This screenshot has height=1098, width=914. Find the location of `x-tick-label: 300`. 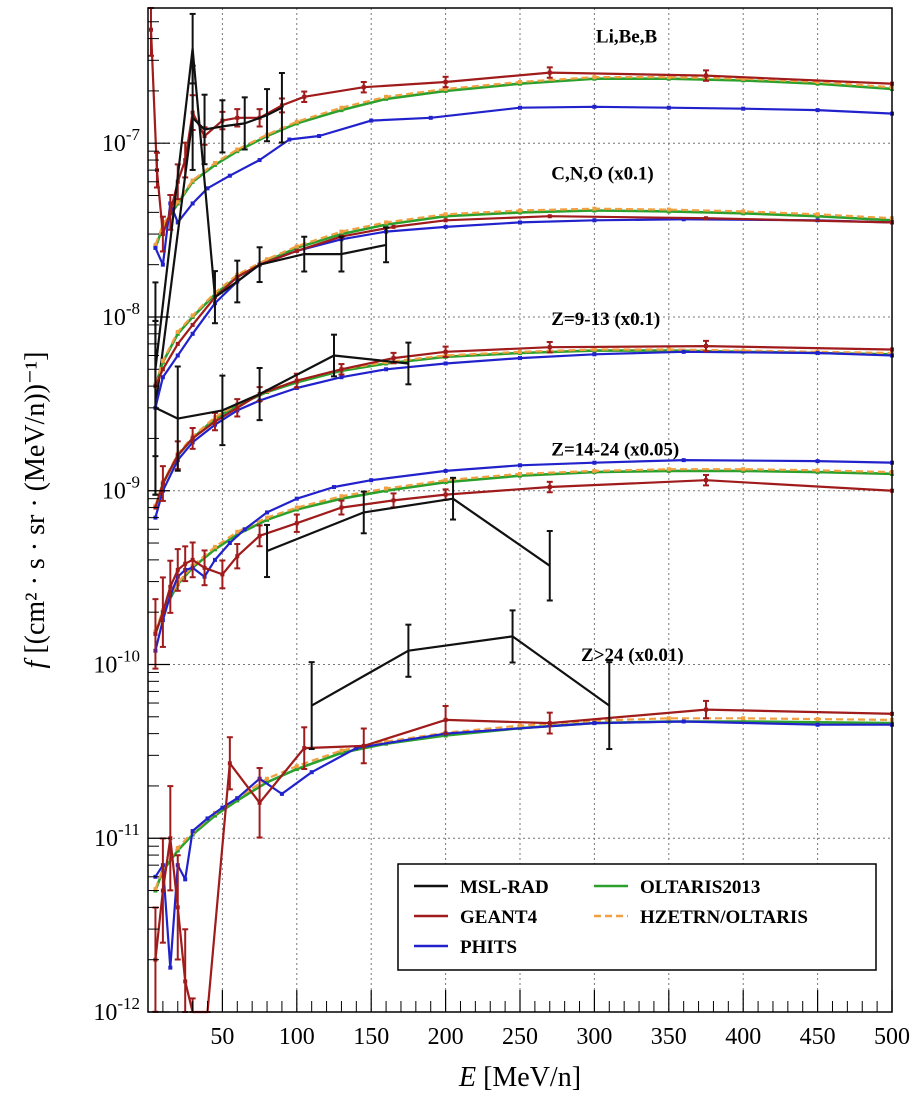

x-tick-label: 300 is located at coordinates (594, 1037).